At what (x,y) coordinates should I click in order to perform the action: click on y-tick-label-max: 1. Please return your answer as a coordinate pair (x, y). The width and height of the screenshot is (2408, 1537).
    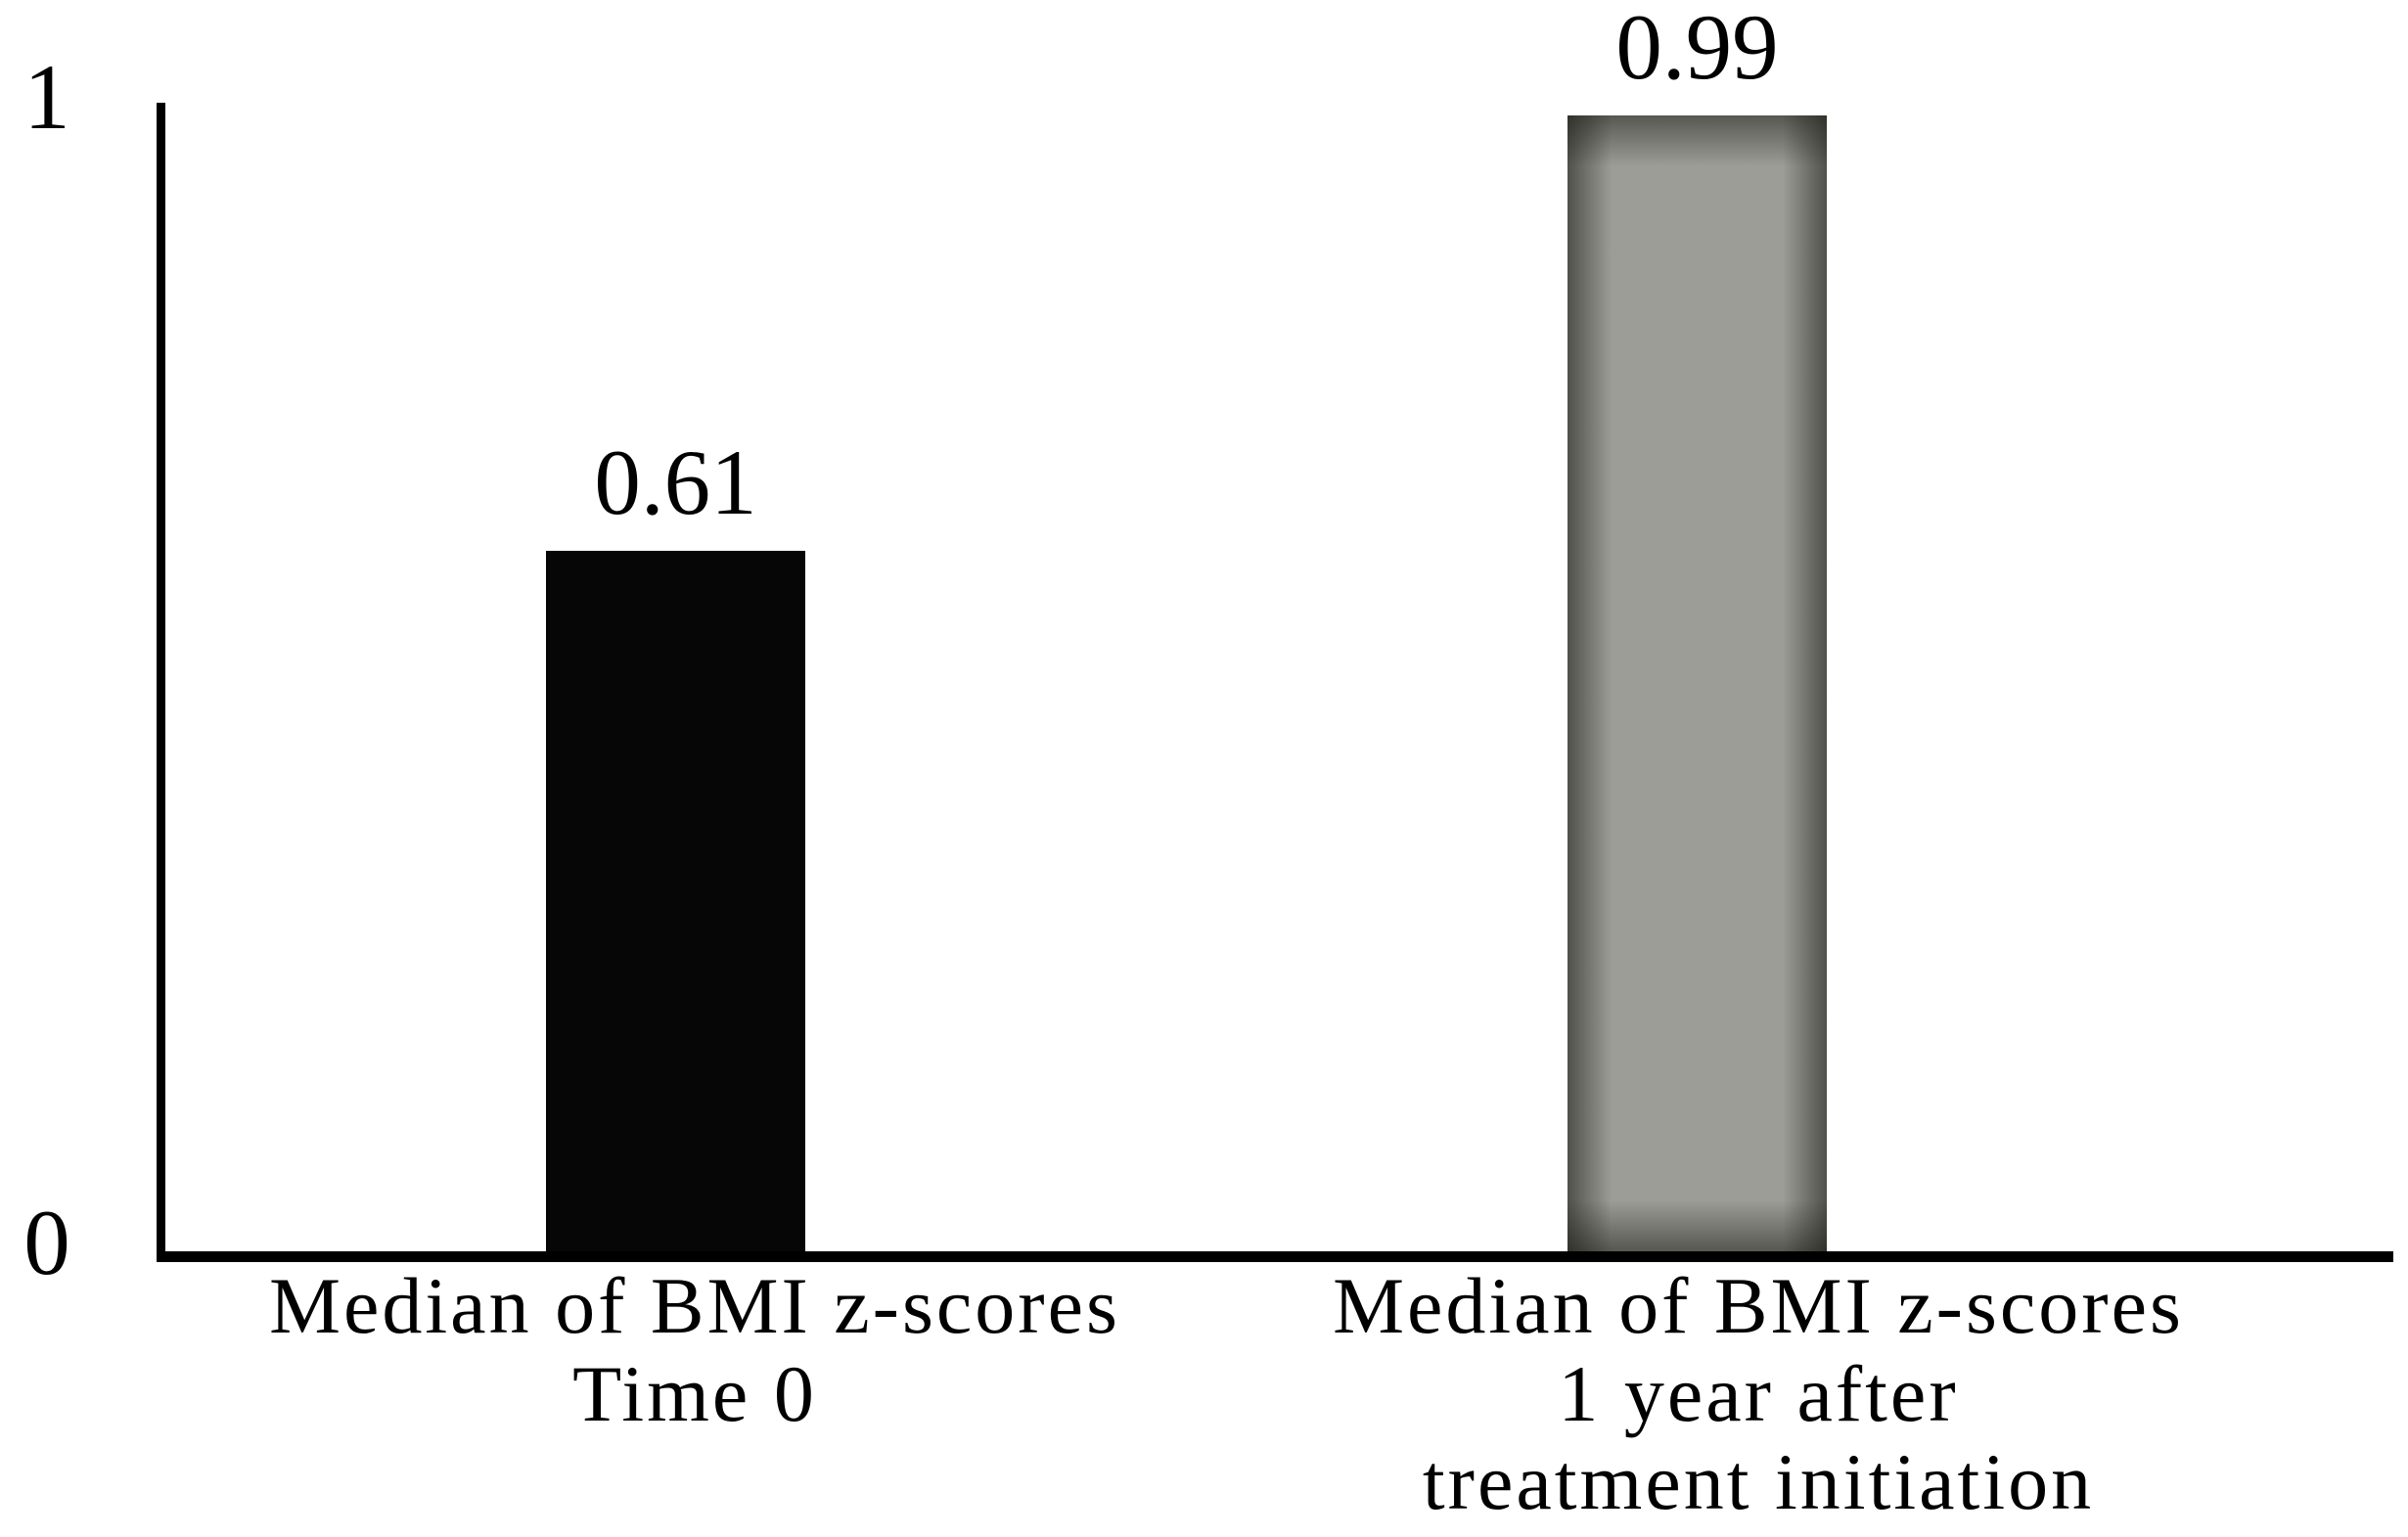
    Looking at the image, I should click on (46, 97).